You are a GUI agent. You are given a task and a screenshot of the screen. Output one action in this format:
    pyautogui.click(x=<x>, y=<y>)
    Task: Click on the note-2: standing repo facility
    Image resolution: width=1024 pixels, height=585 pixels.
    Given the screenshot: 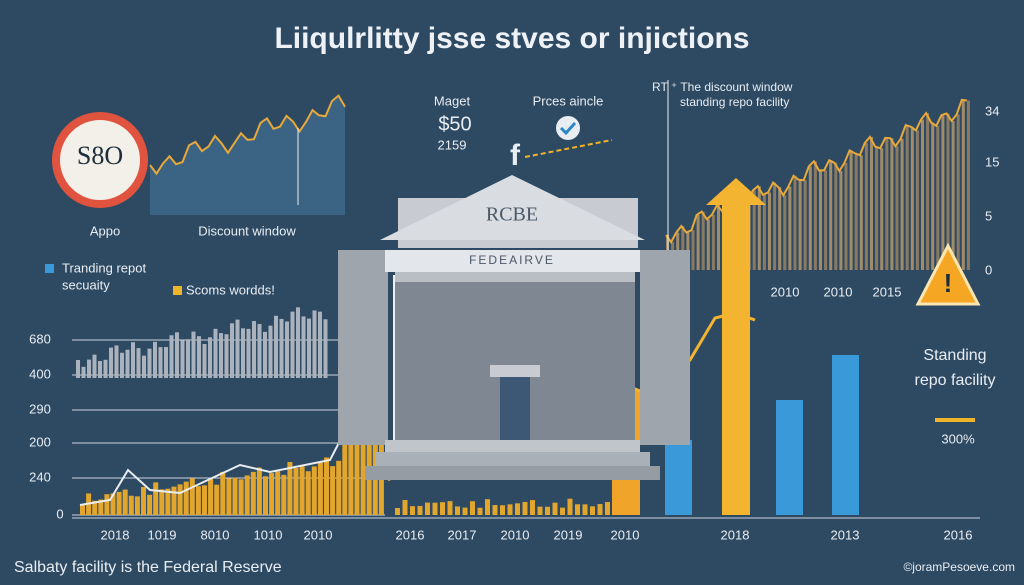 What is the action you would take?
    pyautogui.click(x=734, y=102)
    